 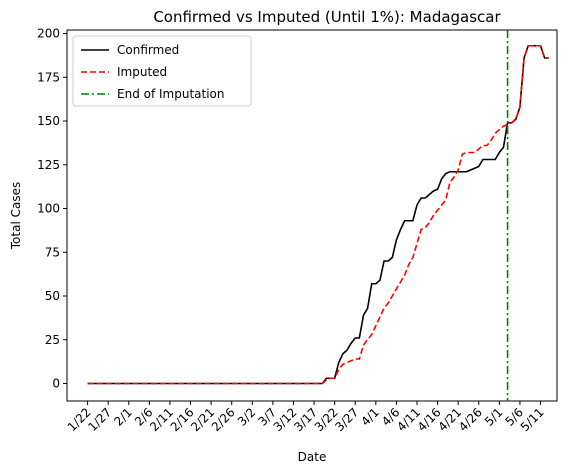 I want to click on legend-entry: End of Imputation, so click(x=171, y=94).